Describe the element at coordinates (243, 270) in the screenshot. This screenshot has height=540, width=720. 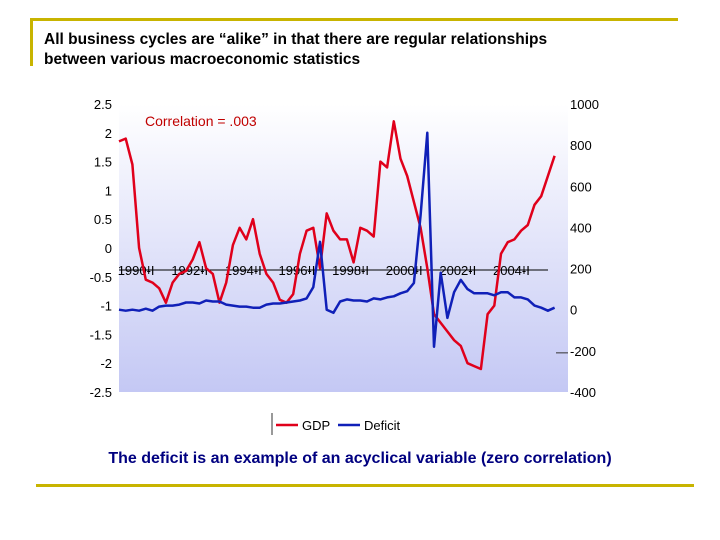
I see `x-axis-tick-label: 1994-I` at that location.